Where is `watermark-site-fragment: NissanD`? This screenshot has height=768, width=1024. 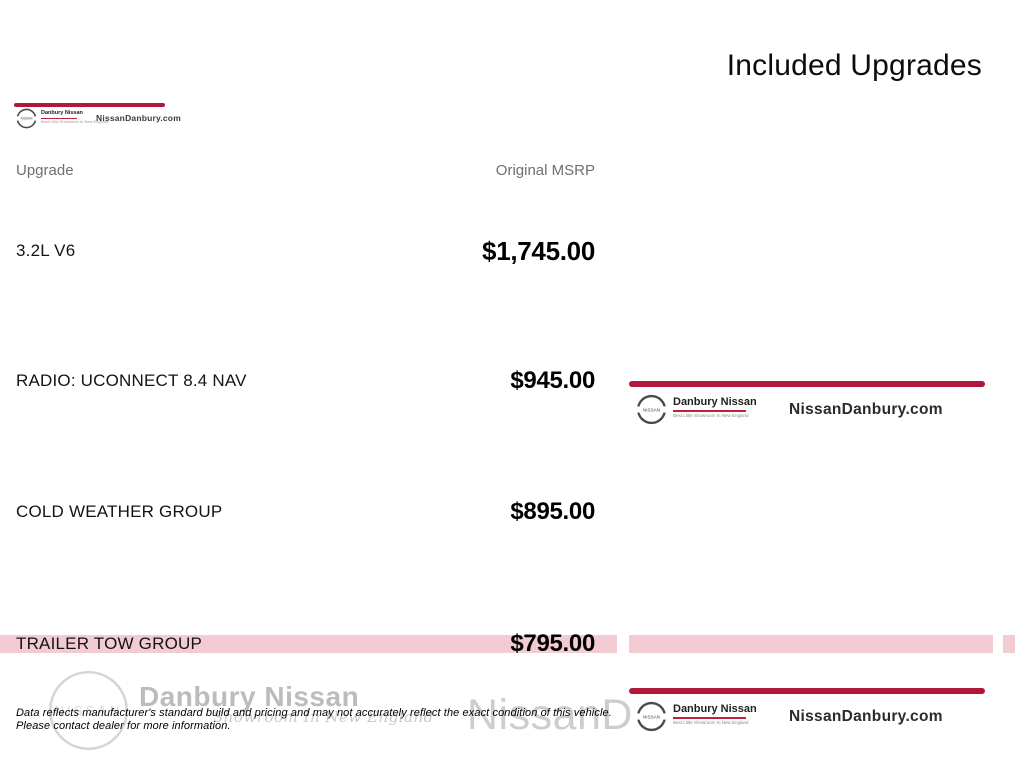 watermark-site-fragment: NissanD is located at coordinates (550, 715).